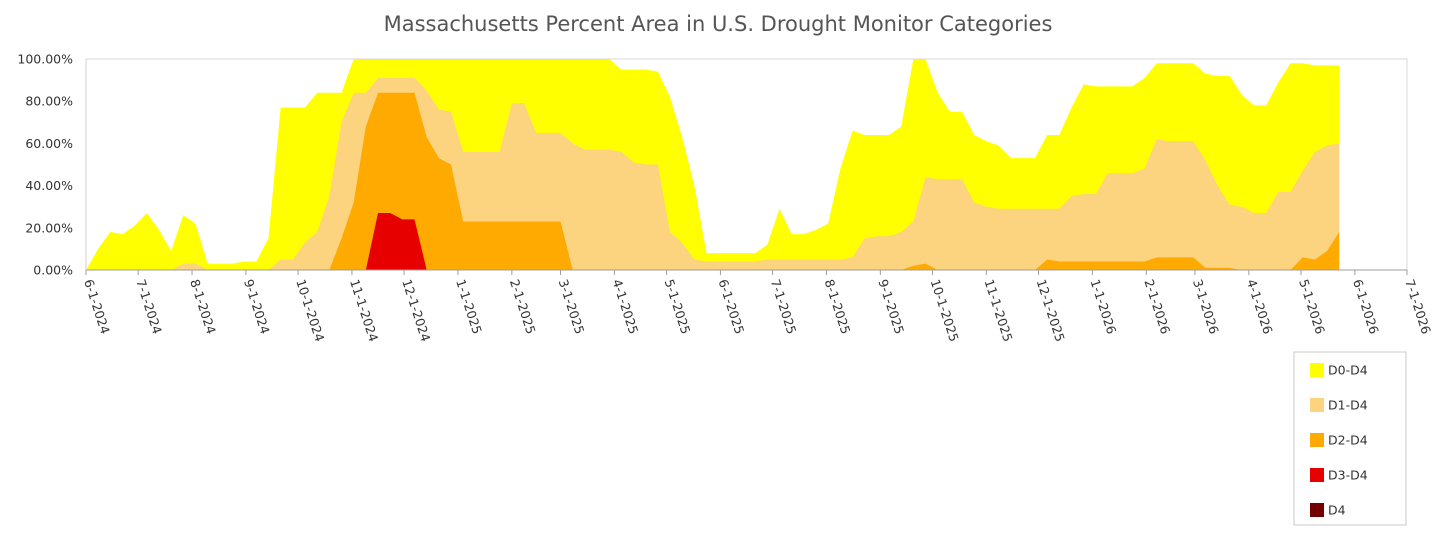  What do you see at coordinates (838, 306) in the screenshot?
I see `x-tick-label: 8-1-2025` at bounding box center [838, 306].